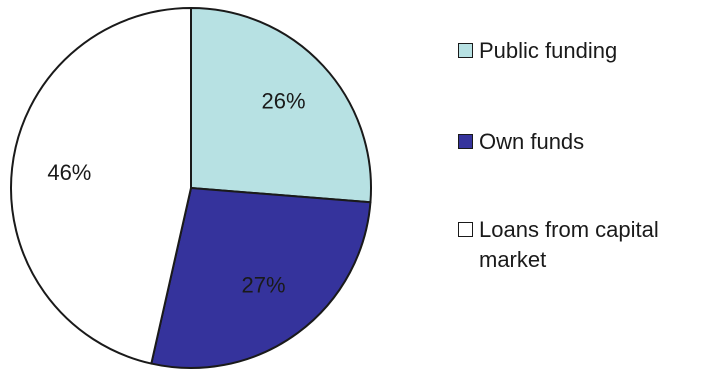  What do you see at coordinates (548, 50) in the screenshot?
I see `legend-label-public-funding: Public funding` at bounding box center [548, 50].